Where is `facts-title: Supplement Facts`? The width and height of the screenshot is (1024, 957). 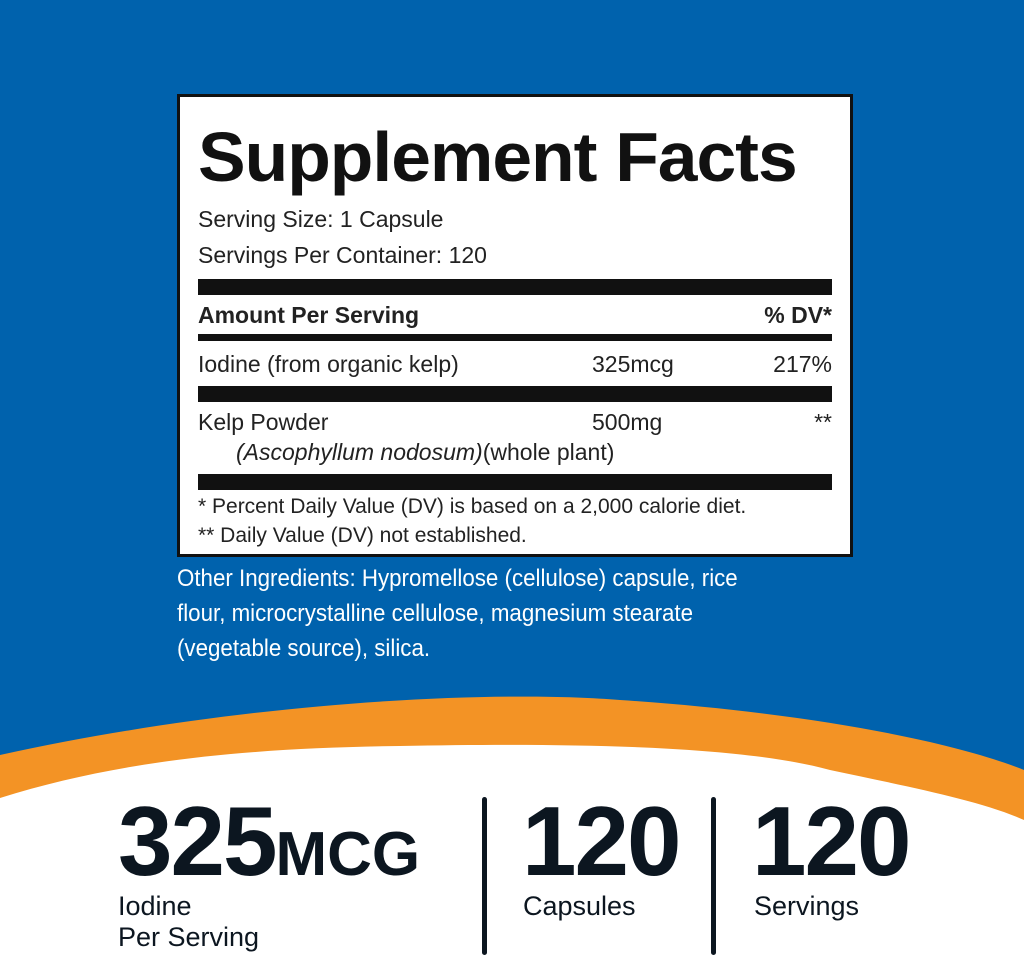
facts-title: Supplement Facts is located at coordinates (498, 157).